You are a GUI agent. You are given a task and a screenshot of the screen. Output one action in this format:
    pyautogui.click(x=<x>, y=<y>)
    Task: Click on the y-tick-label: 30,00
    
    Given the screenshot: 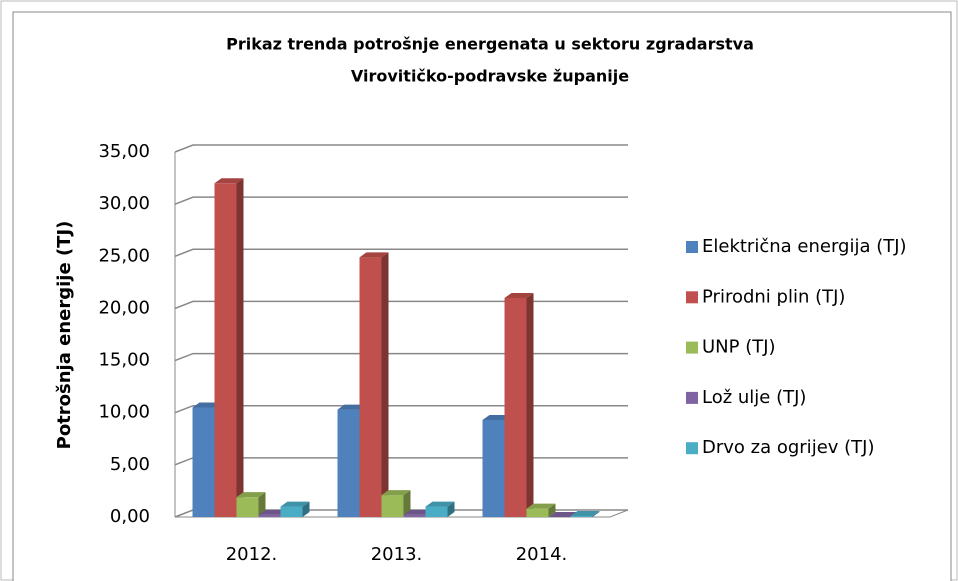 What is the action you would take?
    pyautogui.click(x=124, y=203)
    